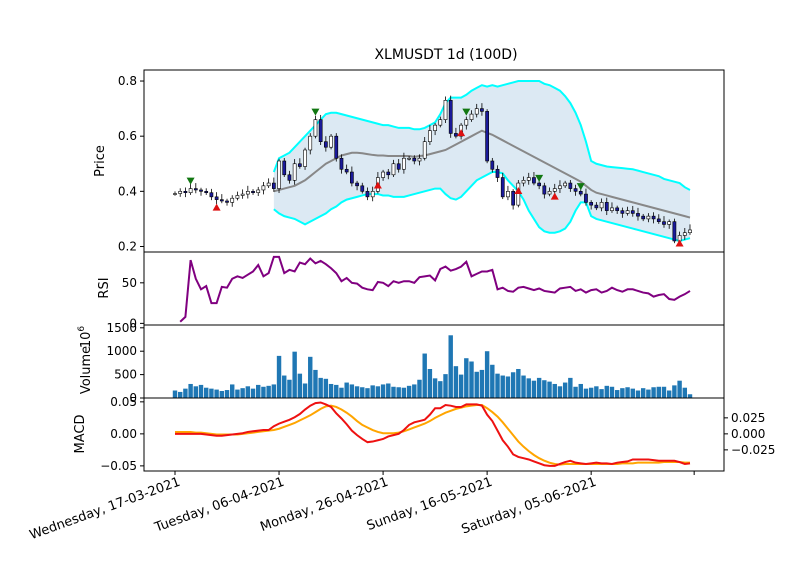 The width and height of the screenshot is (800, 575). I want to click on volume-bars, so click(432, 366).